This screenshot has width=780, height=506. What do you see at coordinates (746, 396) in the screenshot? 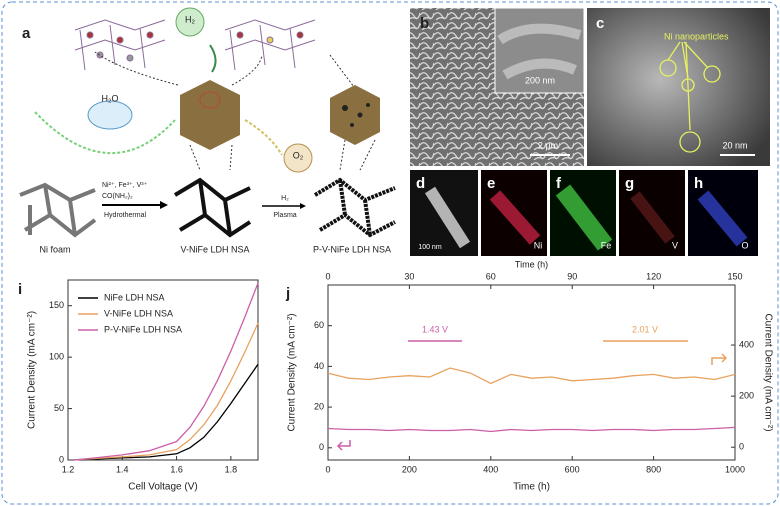
I see `y2-tick-label: 200` at bounding box center [746, 396].